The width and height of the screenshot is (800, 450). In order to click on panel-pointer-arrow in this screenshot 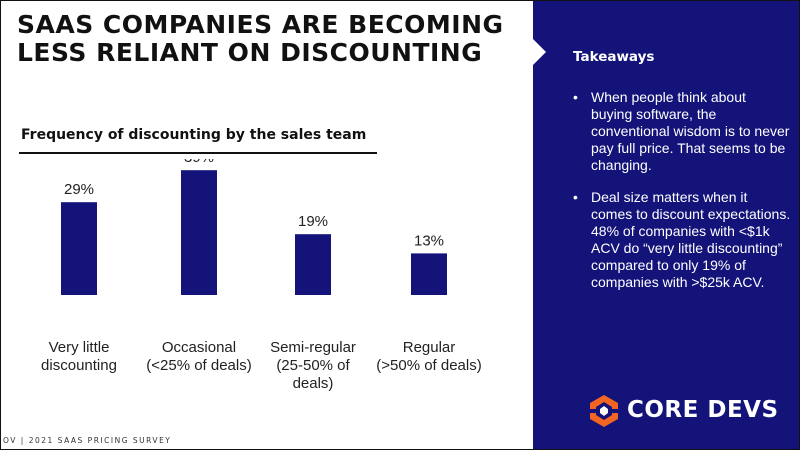, I will do `click(539, 52)`.